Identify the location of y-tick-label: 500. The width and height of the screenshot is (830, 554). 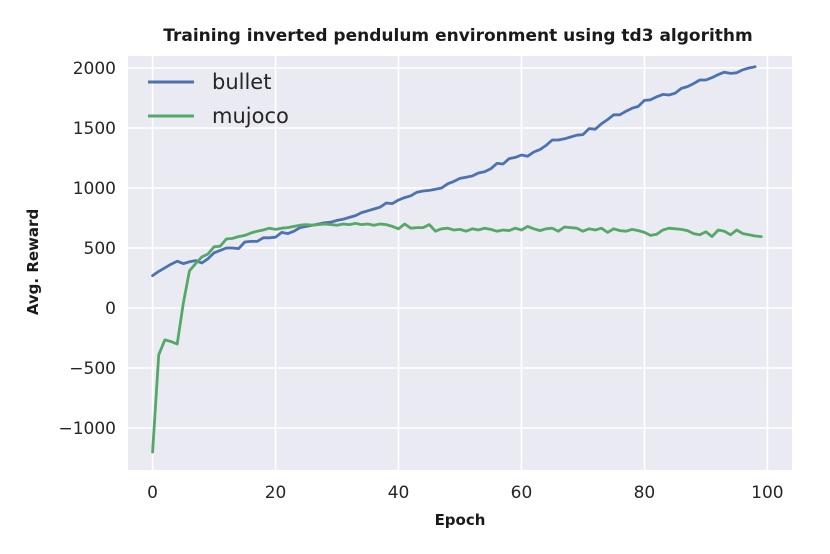
(100, 249).